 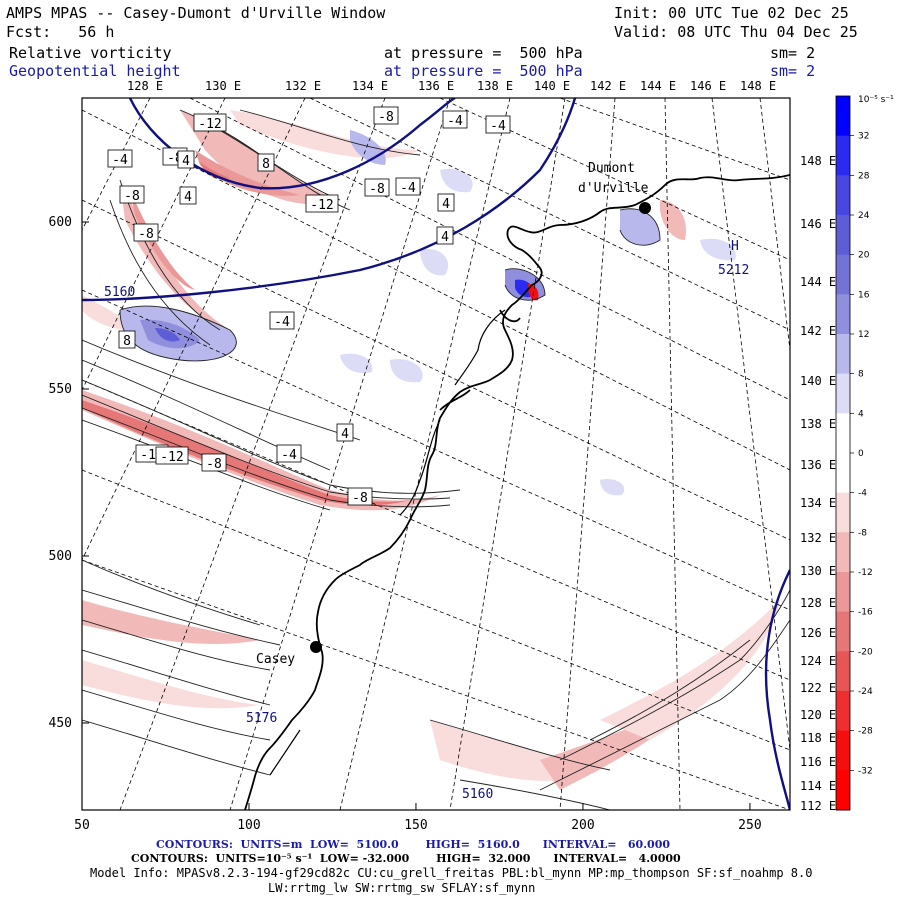 I want to click on x-tick-label: 50, so click(x=82, y=825).